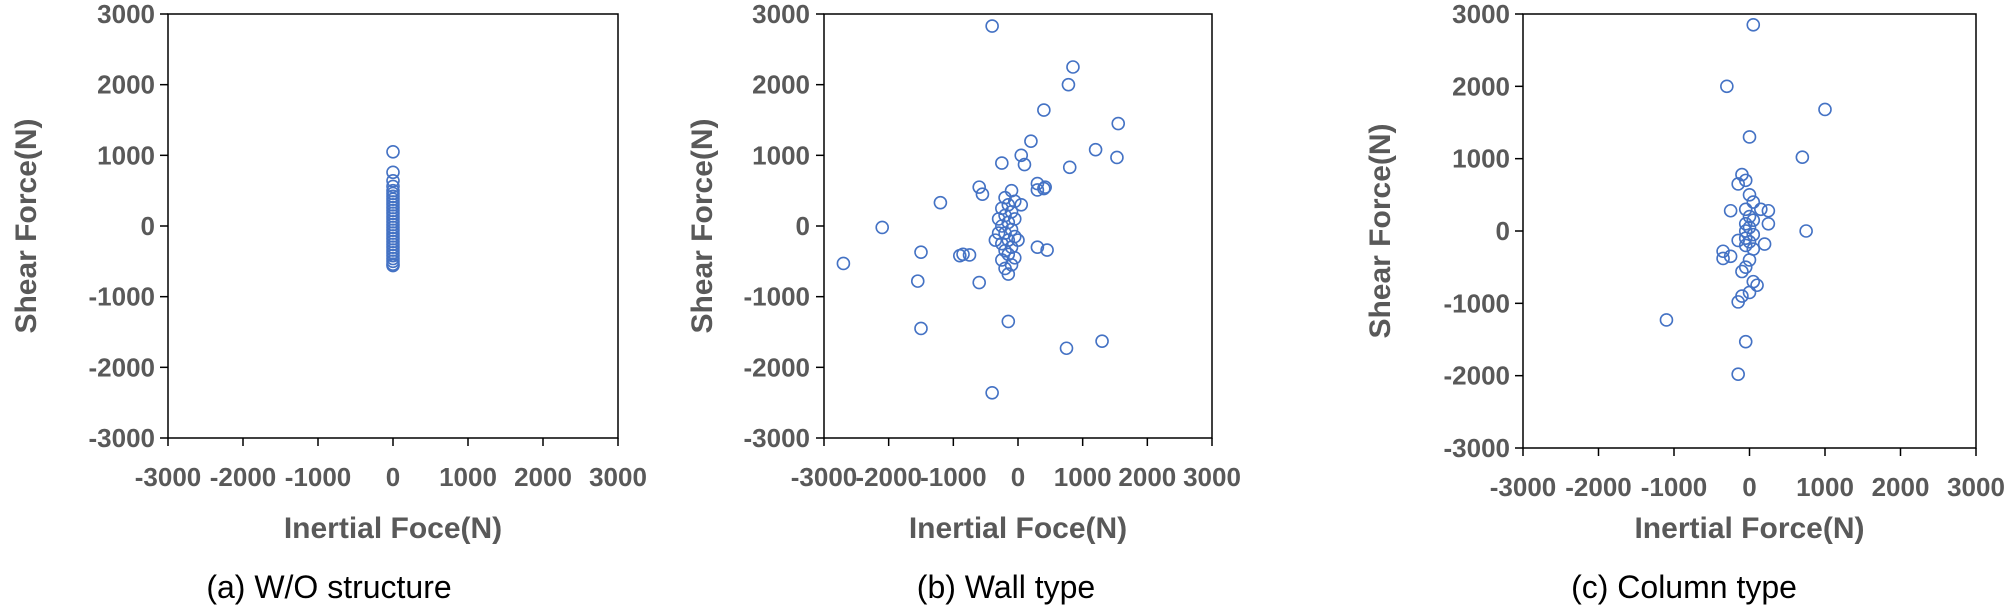  I want to click on y-tick-label: 2000, so click(1481, 86).